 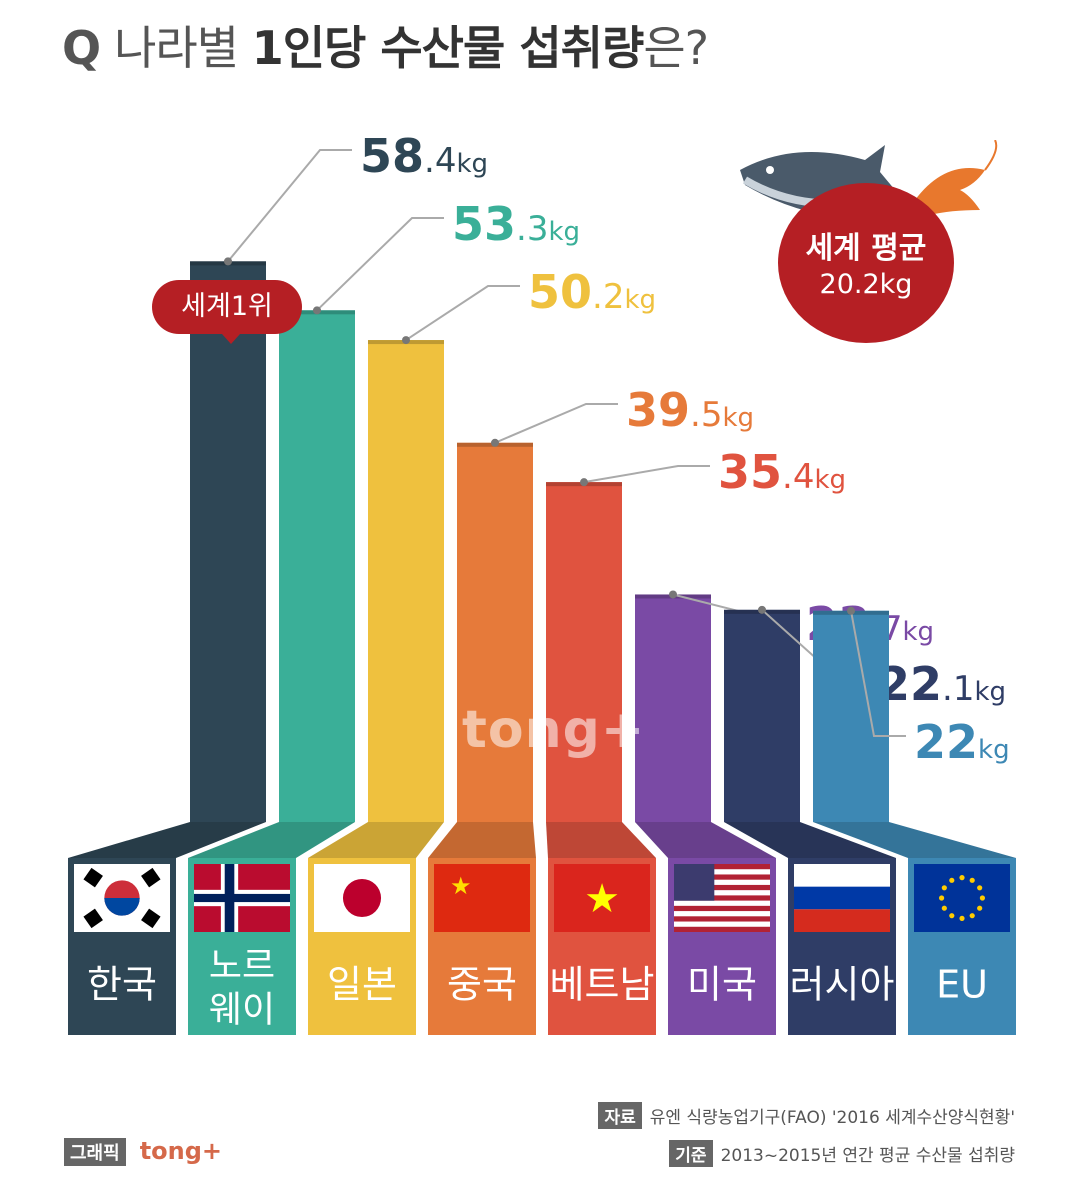 What do you see at coordinates (461, 886) in the screenshot?
I see `china-star-3: ★` at bounding box center [461, 886].